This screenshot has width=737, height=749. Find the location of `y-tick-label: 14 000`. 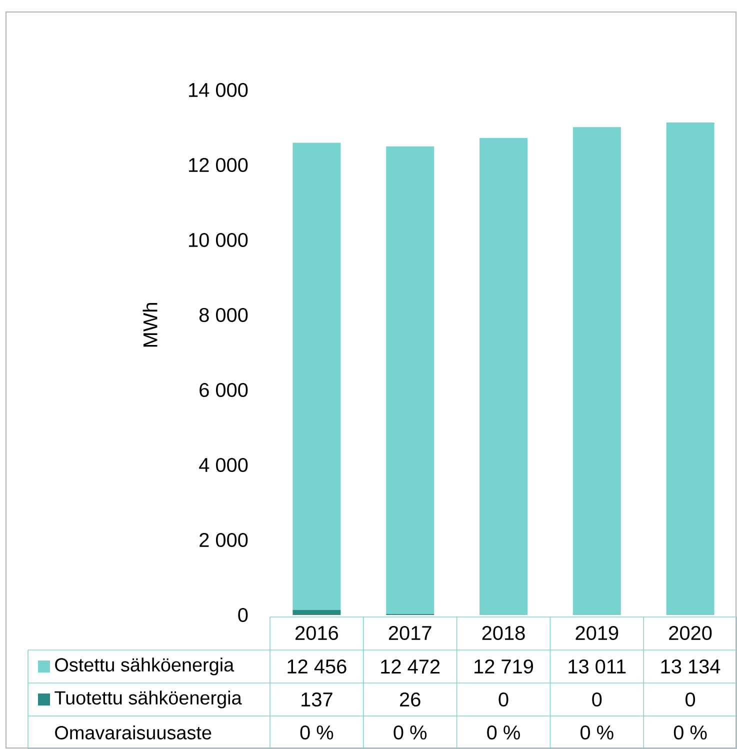

y-tick-label: 14 000 is located at coordinates (218, 90).